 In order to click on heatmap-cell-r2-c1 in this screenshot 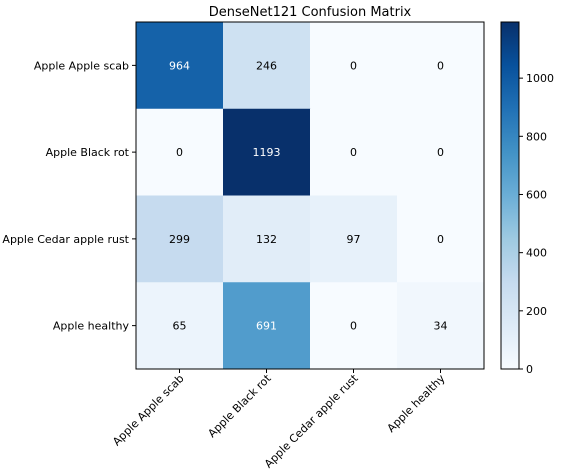, I will do `click(267, 239)`.